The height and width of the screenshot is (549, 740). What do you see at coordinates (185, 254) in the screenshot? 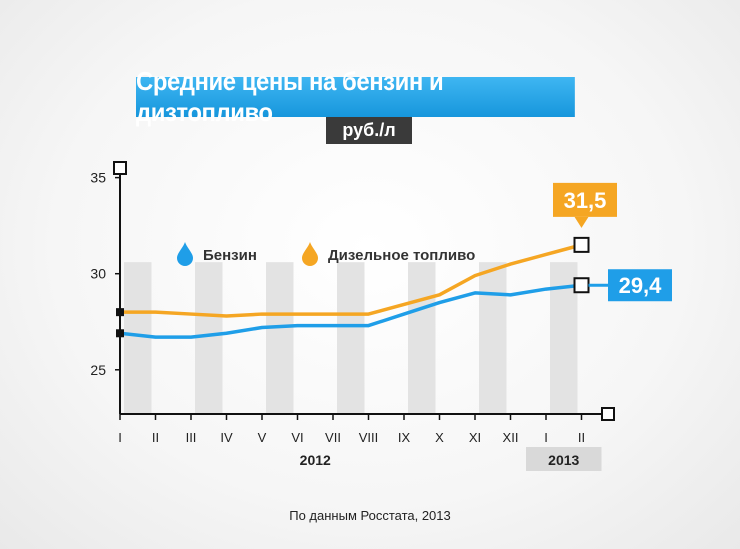
I see `legend-drop-icon-petrol` at bounding box center [185, 254].